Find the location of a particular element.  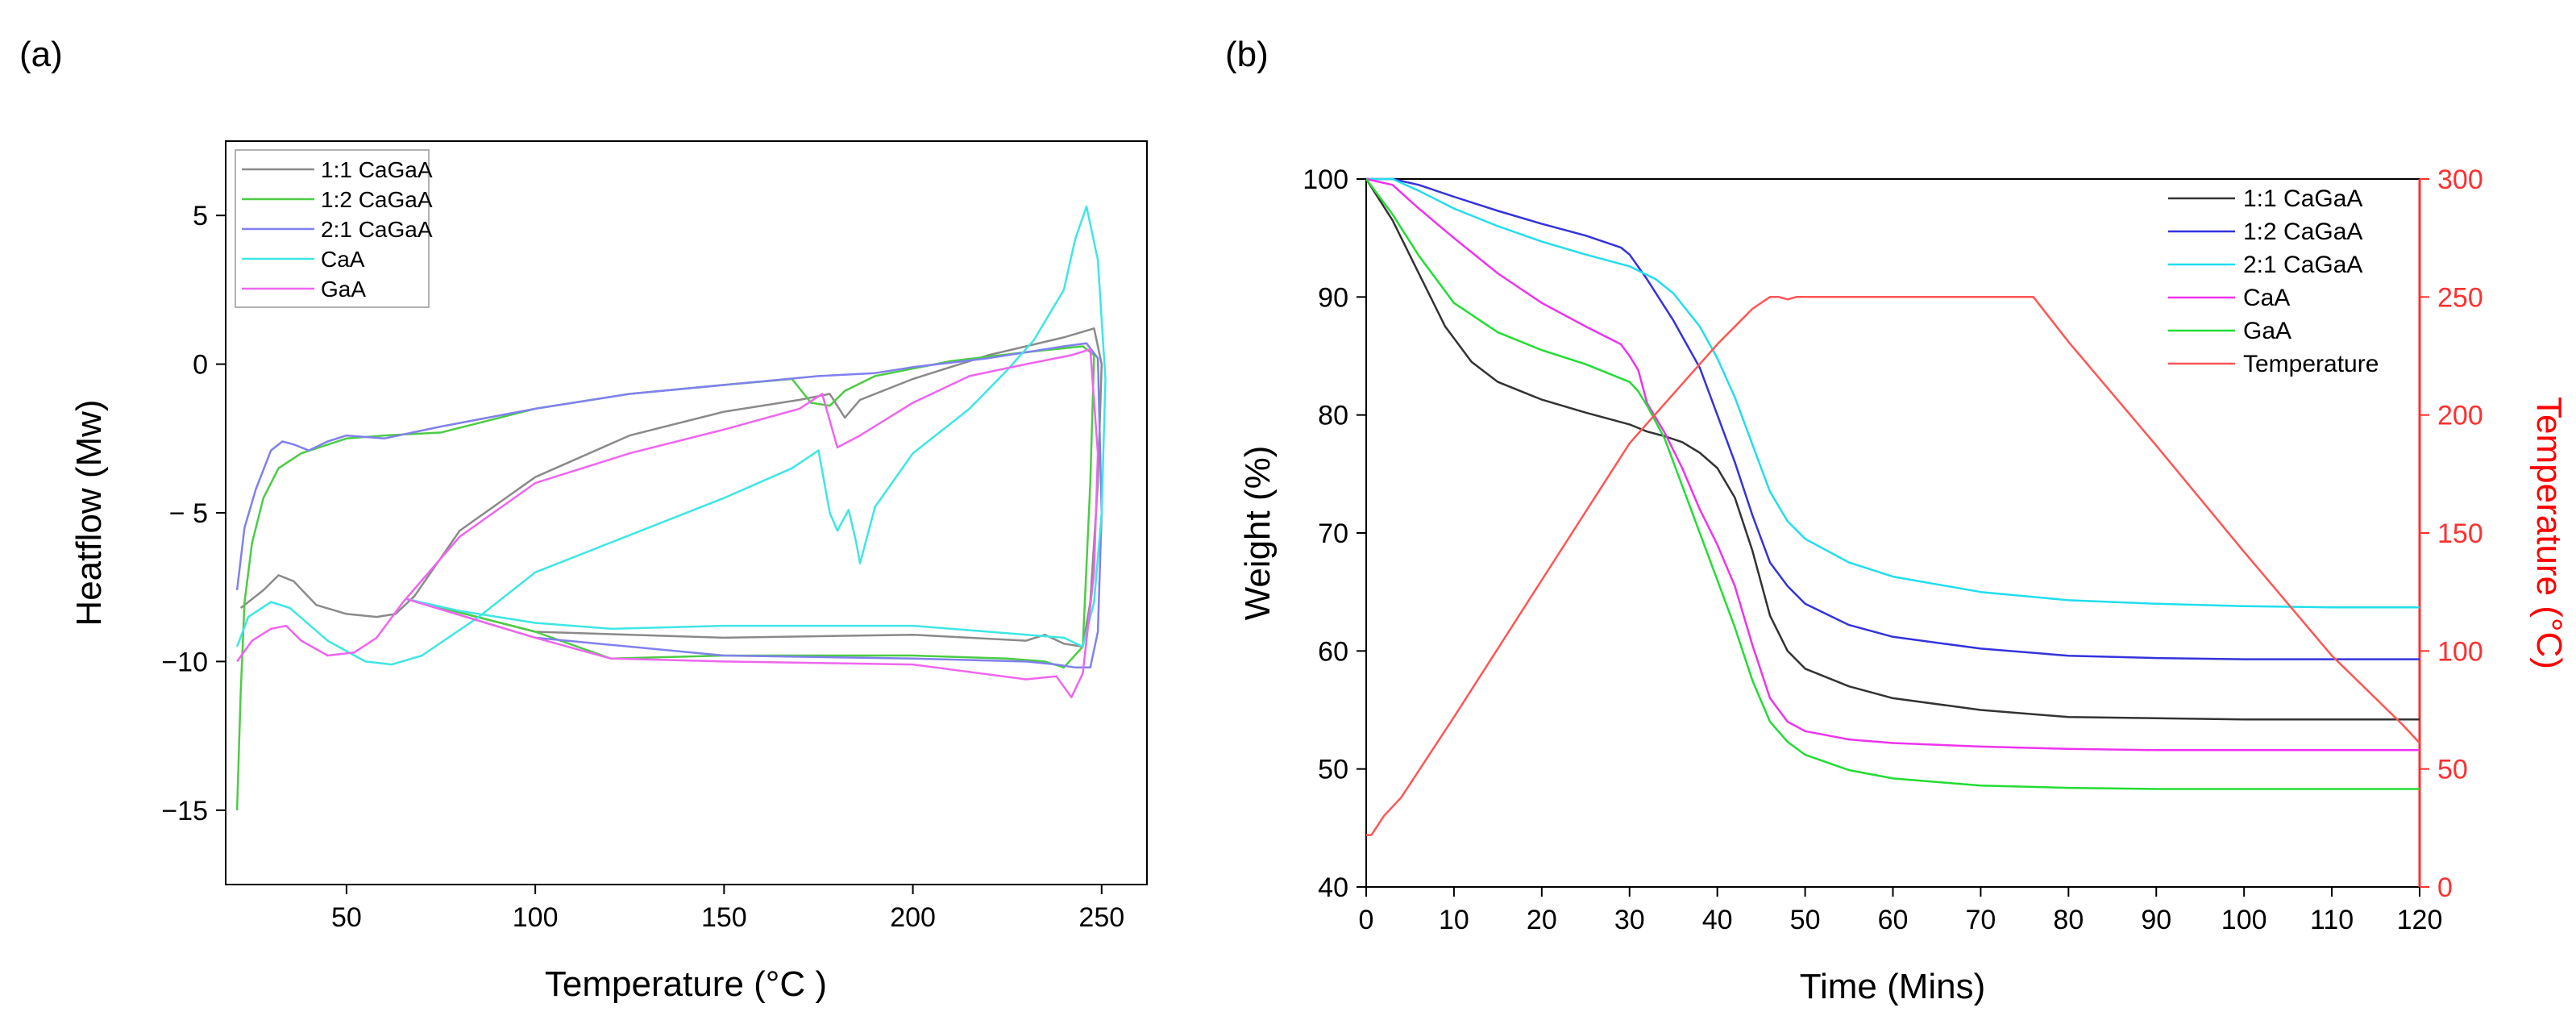

y2-tick-label: 100 is located at coordinates (2460, 651).